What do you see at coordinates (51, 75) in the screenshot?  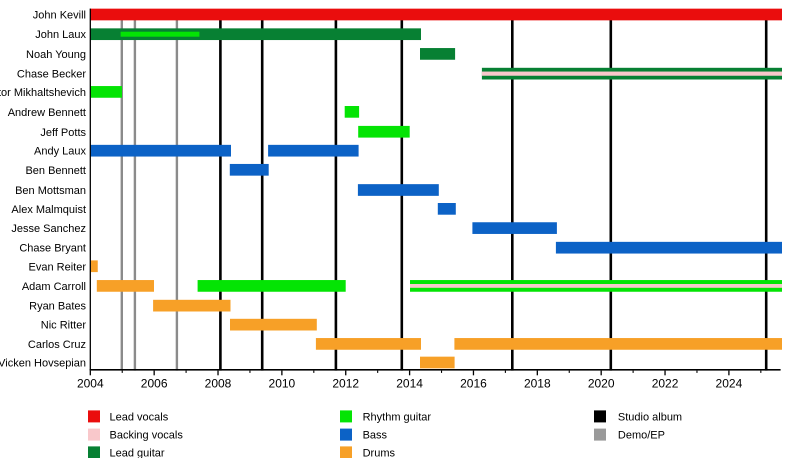 I see `svg-text: Chase Becker` at bounding box center [51, 75].